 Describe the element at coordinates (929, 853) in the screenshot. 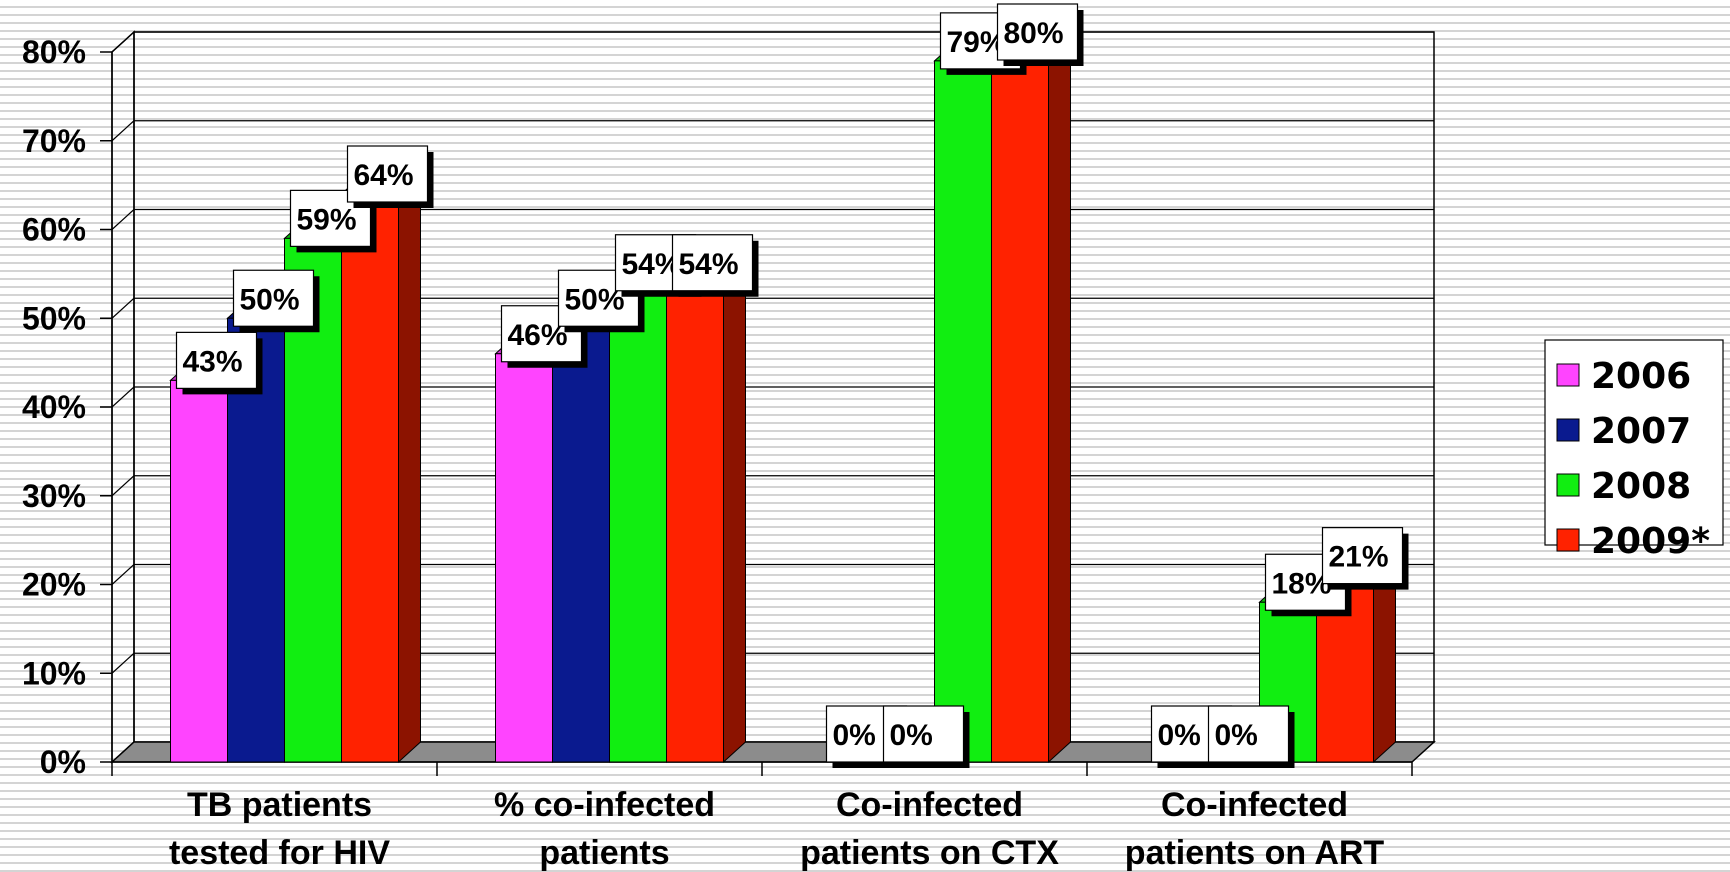

I see `x-category-label: patients on CTX` at that location.